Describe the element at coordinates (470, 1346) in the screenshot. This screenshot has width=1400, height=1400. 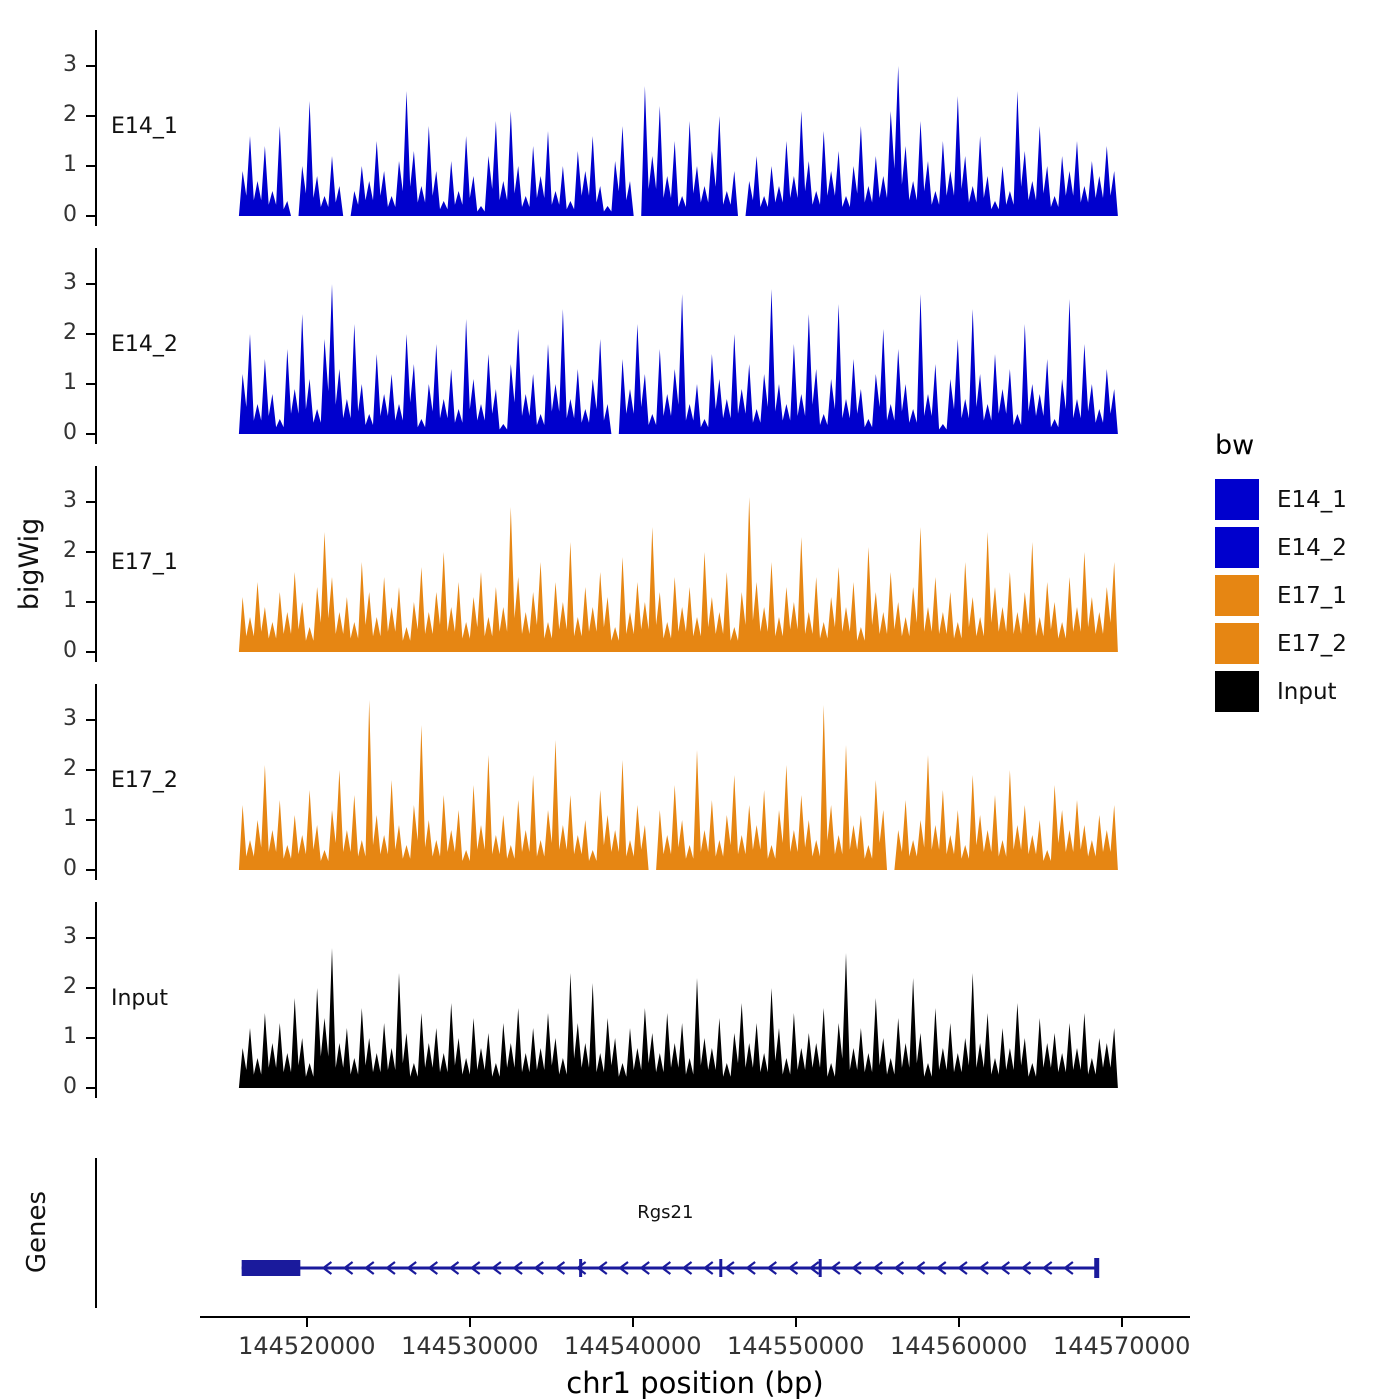
I see `x-tick-label: 144530000` at that location.